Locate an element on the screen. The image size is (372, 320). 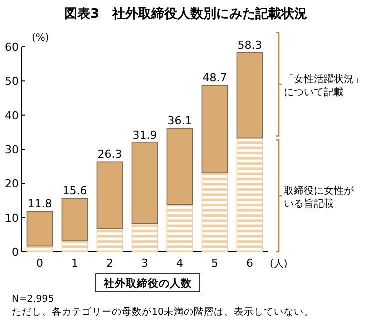
y-tick-label: 0 is located at coordinates (15, 252).